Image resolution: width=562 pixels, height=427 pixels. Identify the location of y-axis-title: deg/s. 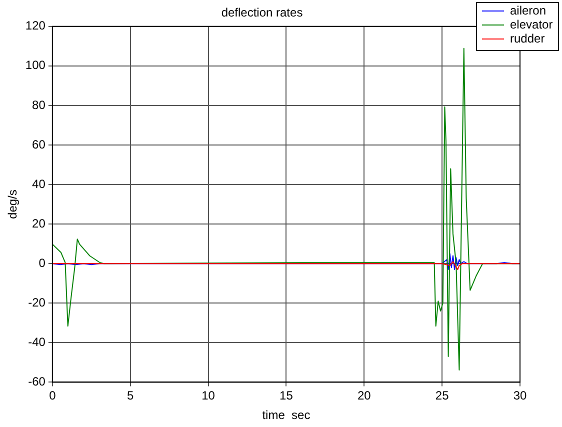
(13, 204).